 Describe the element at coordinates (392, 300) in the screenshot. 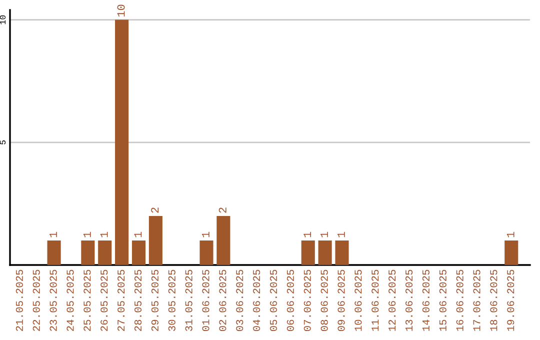

I see `x-tick-label: 12.06.2025` at that location.